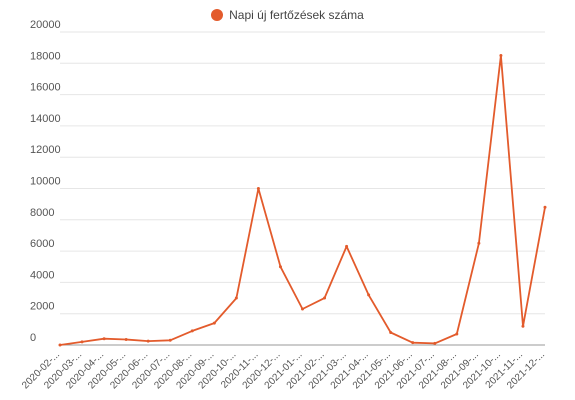 The width and height of the screenshot is (575, 400). I want to click on legend-label: Napi új fertőzések száma, so click(296, 15).